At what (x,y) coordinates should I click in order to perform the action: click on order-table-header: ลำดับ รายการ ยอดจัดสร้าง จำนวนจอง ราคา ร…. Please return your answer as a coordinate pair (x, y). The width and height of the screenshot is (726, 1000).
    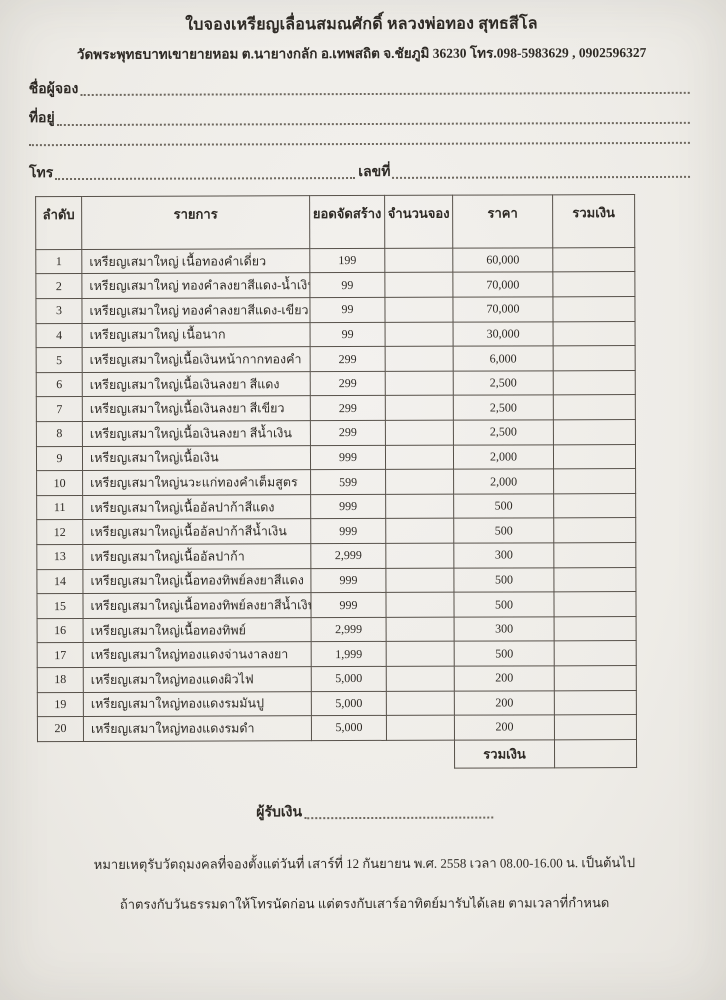
    Looking at the image, I should click on (335, 222).